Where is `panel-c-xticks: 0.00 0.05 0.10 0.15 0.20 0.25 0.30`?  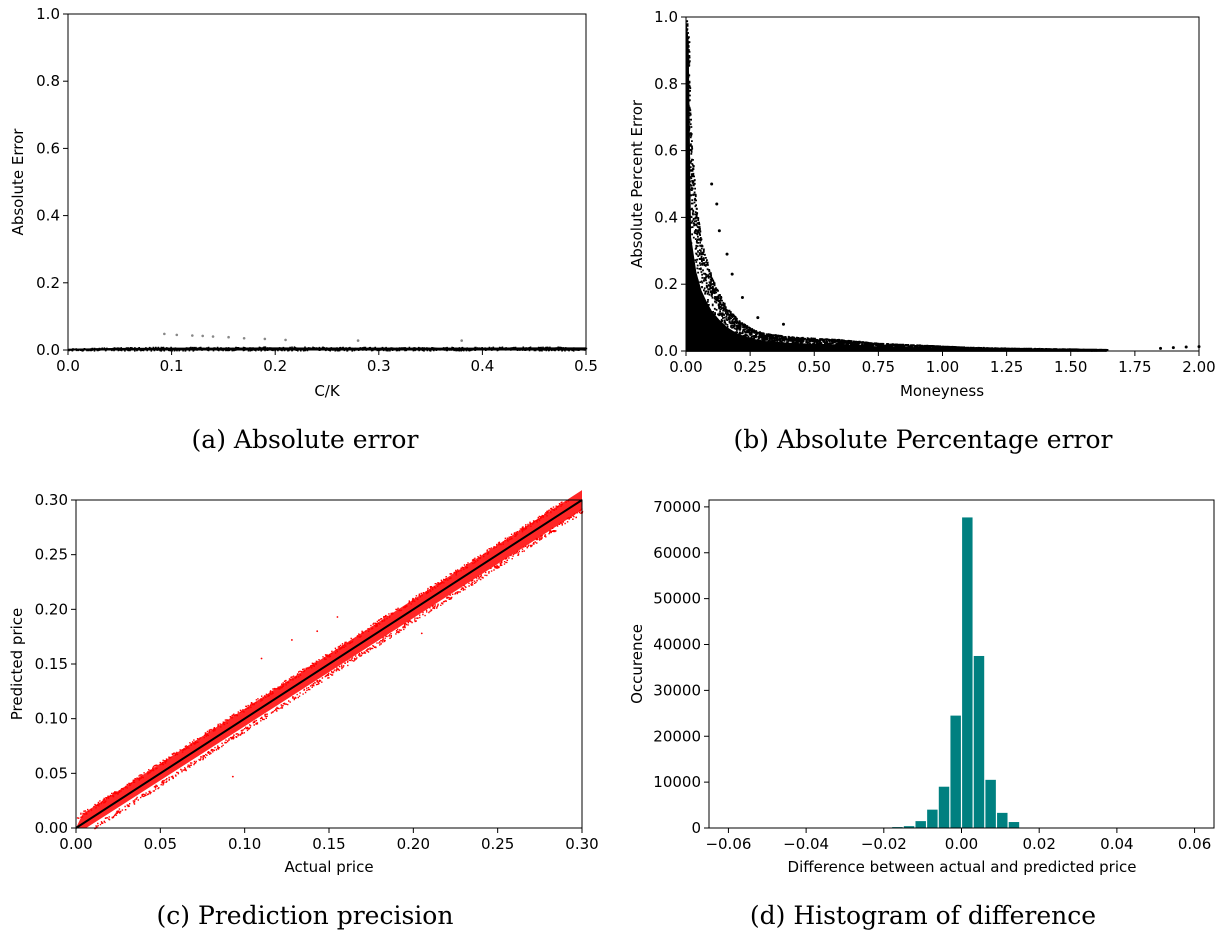 panel-c-xticks: 0.00 0.05 0.10 0.15 0.20 0.25 0.30 is located at coordinates (329, 840).